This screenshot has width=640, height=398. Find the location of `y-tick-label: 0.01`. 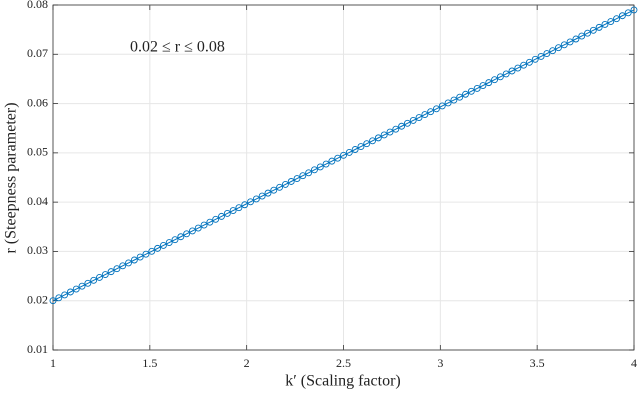

y-tick-label: 0.01 is located at coordinates (37, 349).